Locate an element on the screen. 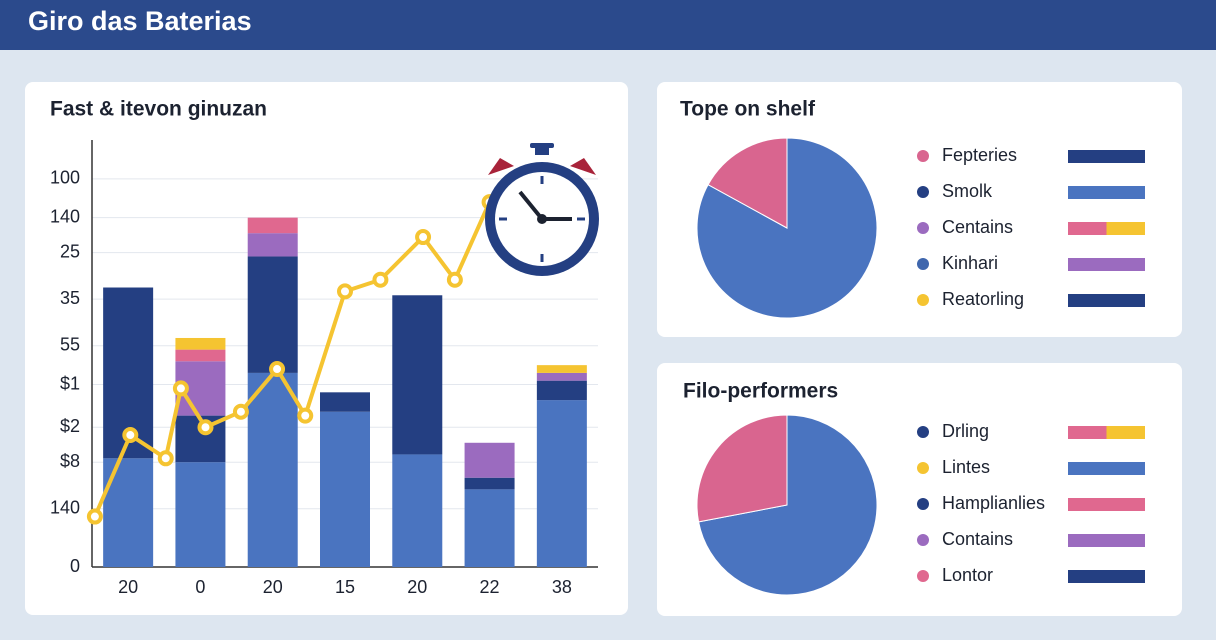 The height and width of the screenshot is (640, 1216). y-tick-label: $1 is located at coordinates (70, 383).